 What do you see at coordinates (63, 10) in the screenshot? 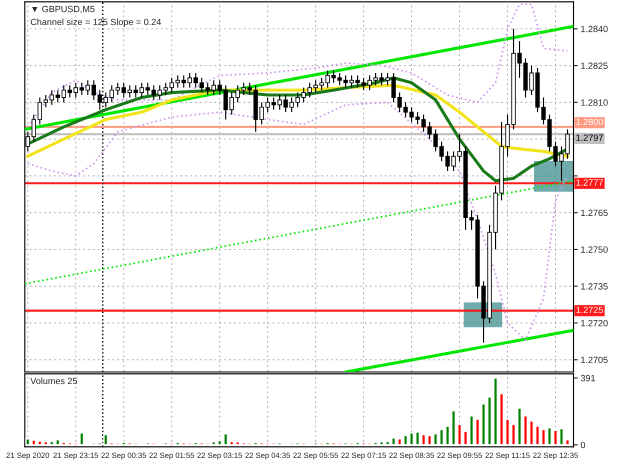
I see `annotation: ▼ GBPUSD,M5` at bounding box center [63, 10].